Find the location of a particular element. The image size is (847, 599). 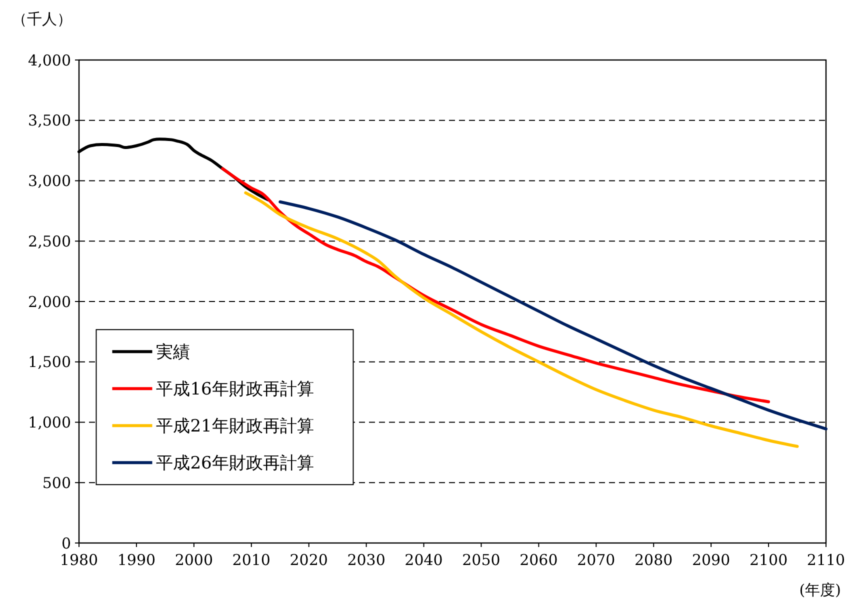

y-tick-label: 3,500 is located at coordinates (49, 121).